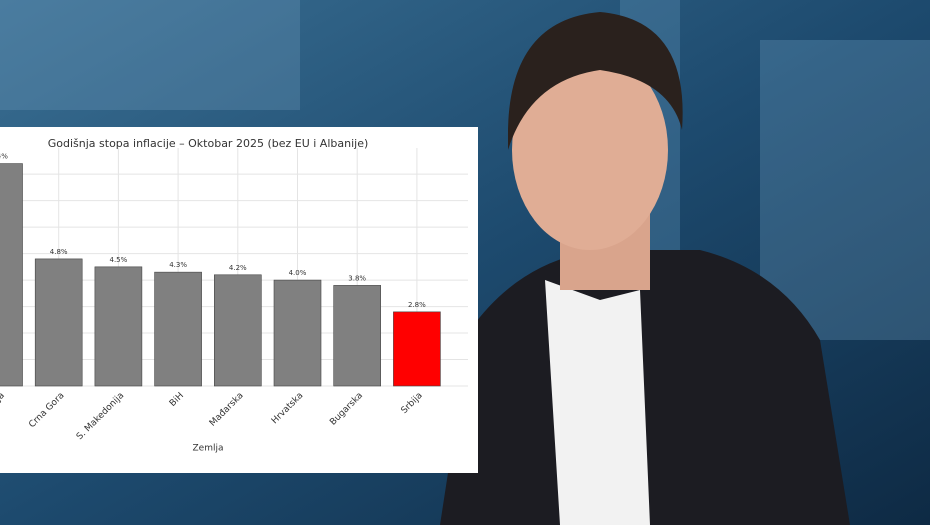  What do you see at coordinates (208, 449) in the screenshot?
I see `x-axis-label: Zemlja` at bounding box center [208, 449].